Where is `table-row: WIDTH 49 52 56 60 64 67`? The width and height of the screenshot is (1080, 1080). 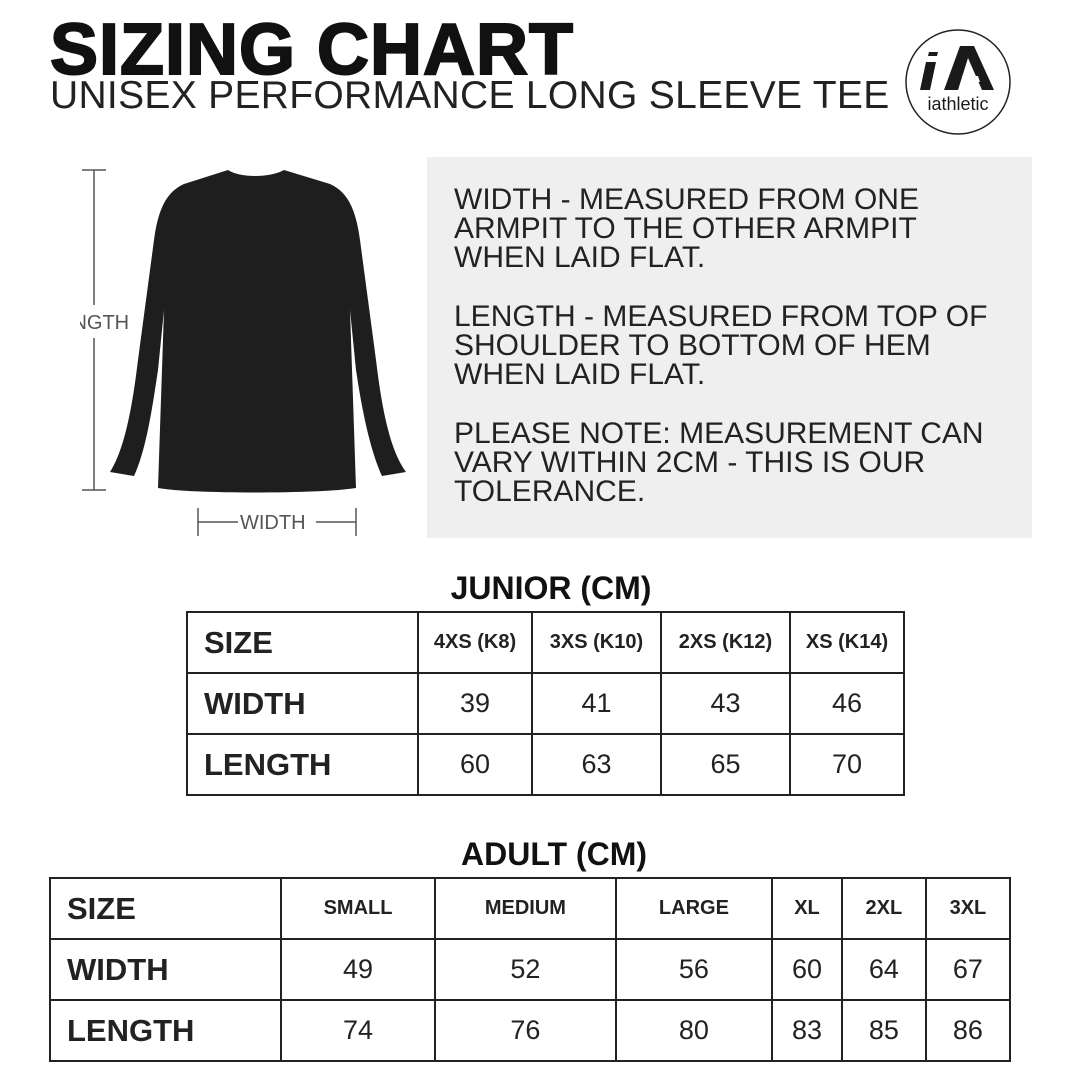 table-row: WIDTH 49 52 56 60 64 67 is located at coordinates (530, 969).